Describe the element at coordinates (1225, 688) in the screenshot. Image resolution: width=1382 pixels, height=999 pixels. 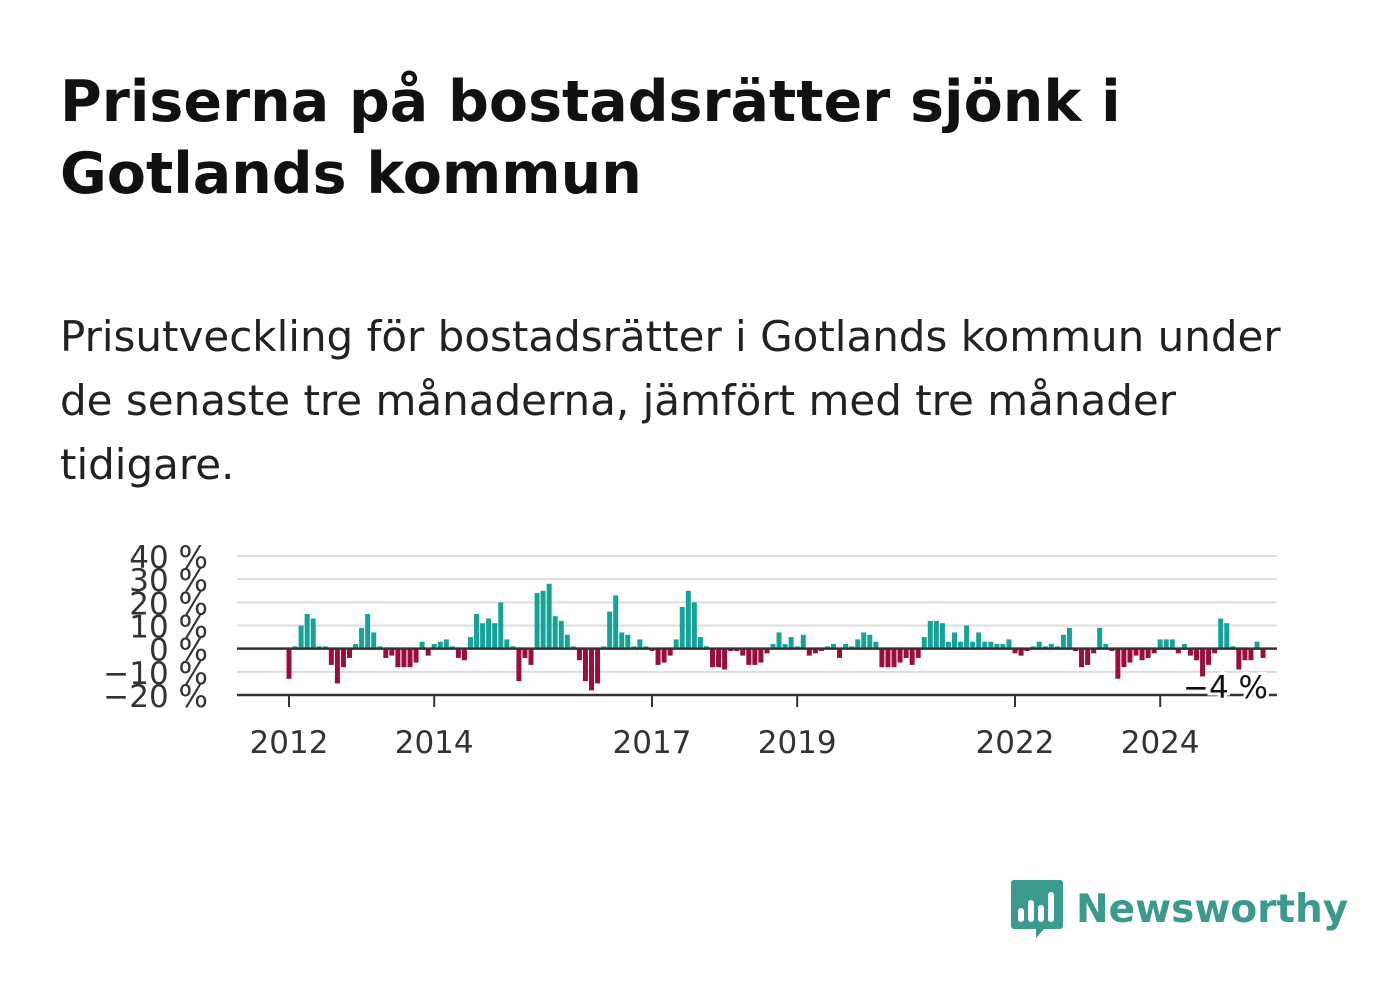
I see `last-value-annotation: −4 %` at that location.